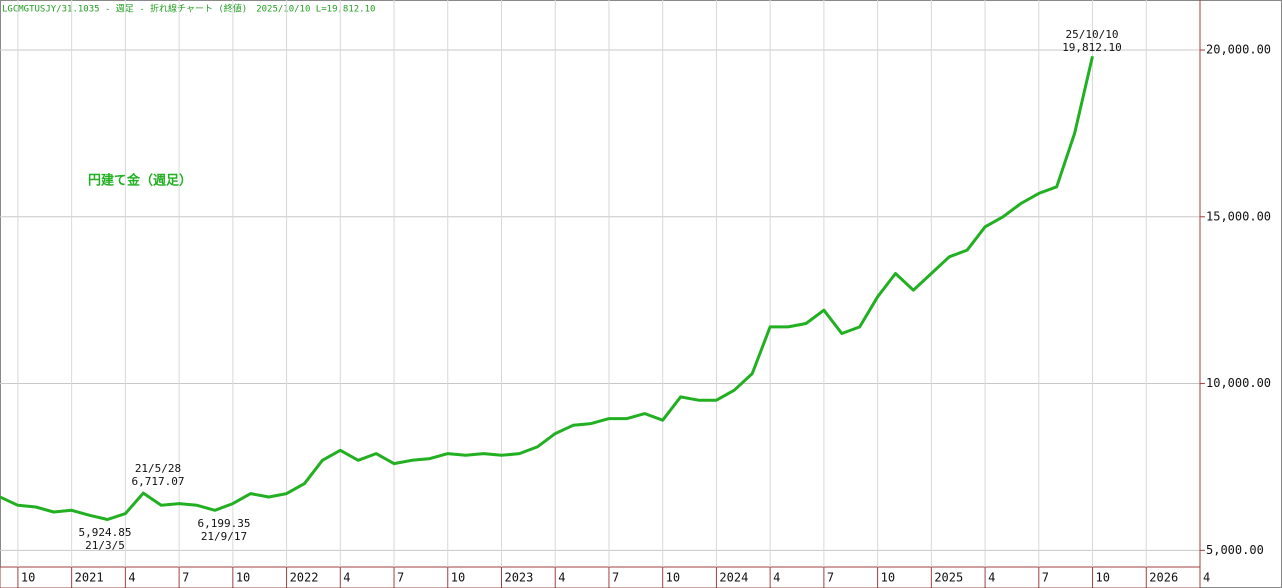  What do you see at coordinates (1235, 550) in the screenshot?
I see `y-tick-label: 5,000.00` at bounding box center [1235, 550].